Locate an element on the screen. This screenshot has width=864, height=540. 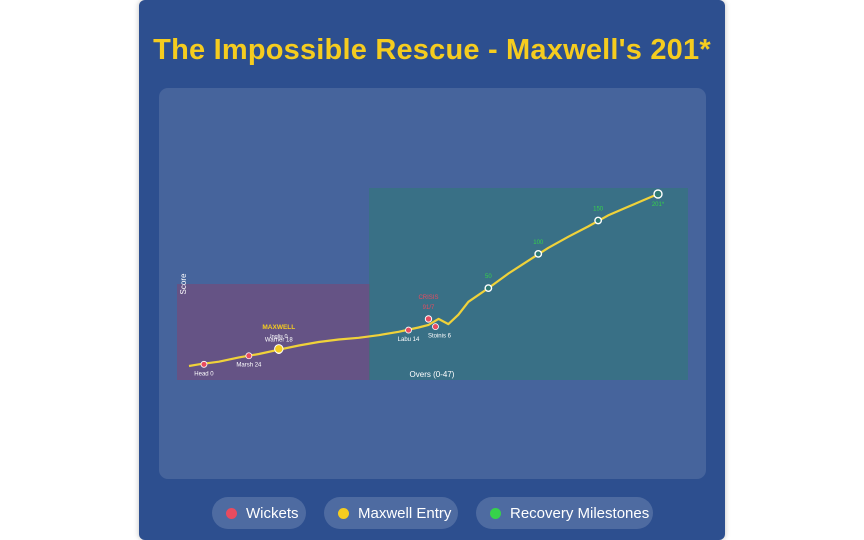
legend-item-milestones: Recovery Milestones is located at coordinates (564, 513).